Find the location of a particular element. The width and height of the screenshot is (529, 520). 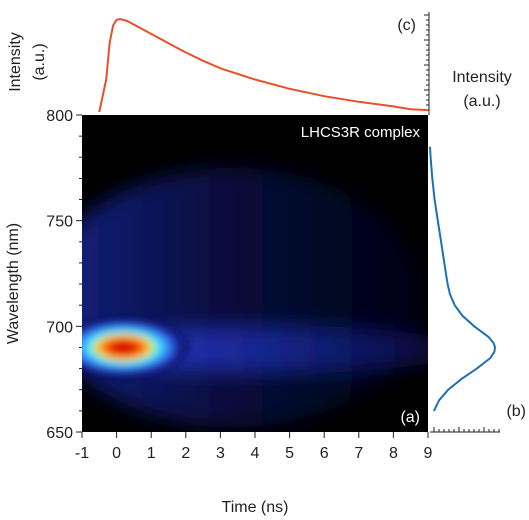

x-axis-ticks: -1 0 1 2 3 4 5 6 7 8 9 is located at coordinates (254, 447).